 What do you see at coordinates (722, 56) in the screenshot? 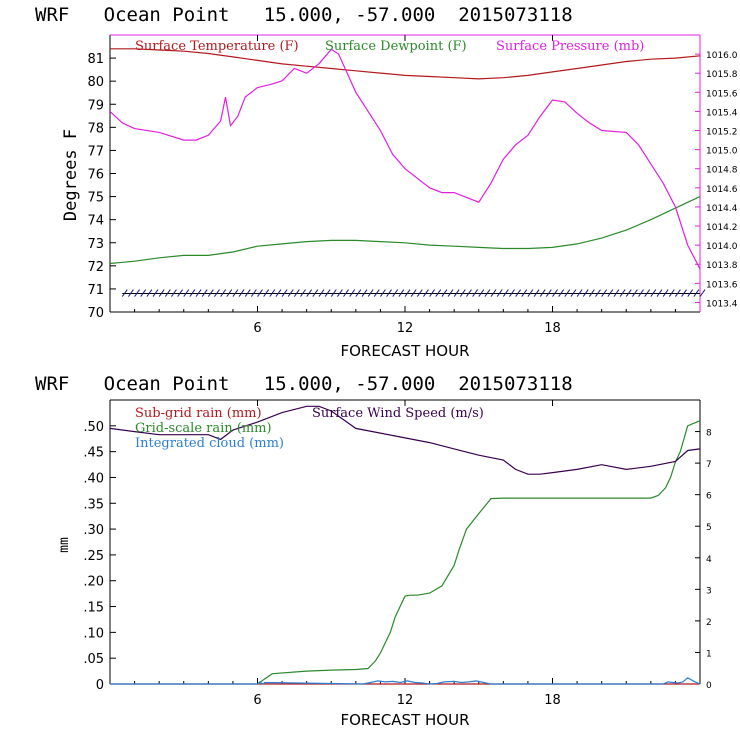
I see `top-y2-tick-label: 1016.0` at bounding box center [722, 56].